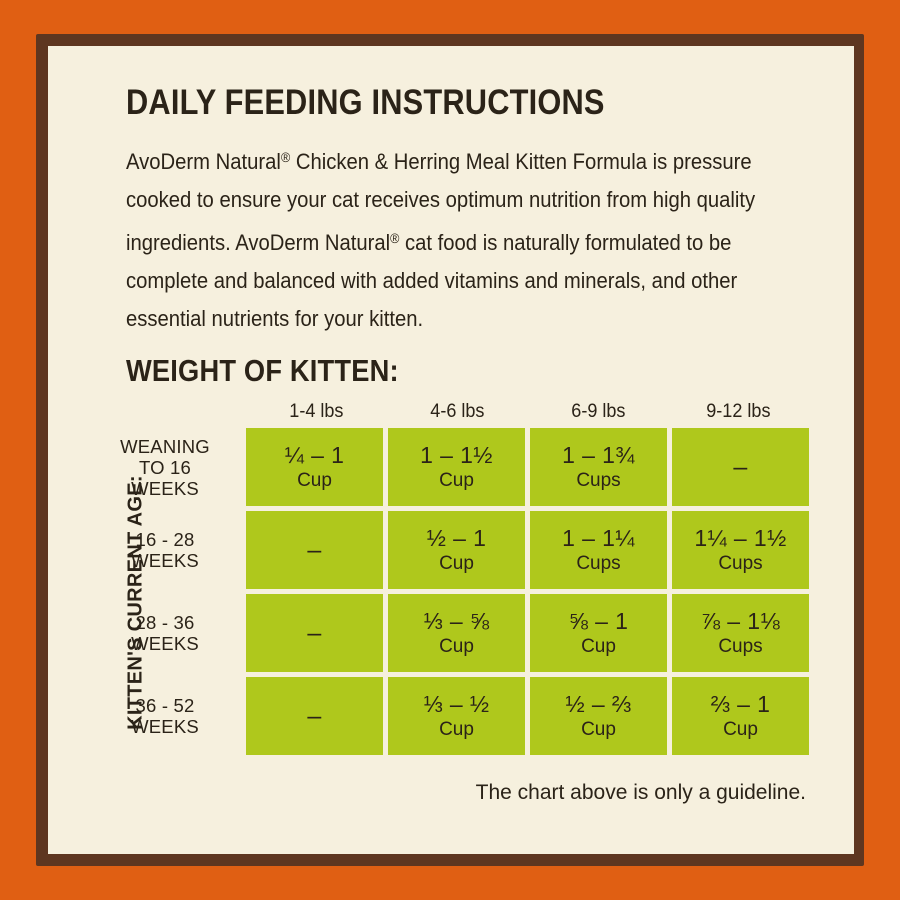 The image size is (900, 900). I want to click on row-header-age-1: 16 - 28 WEEKS, so click(170, 550).